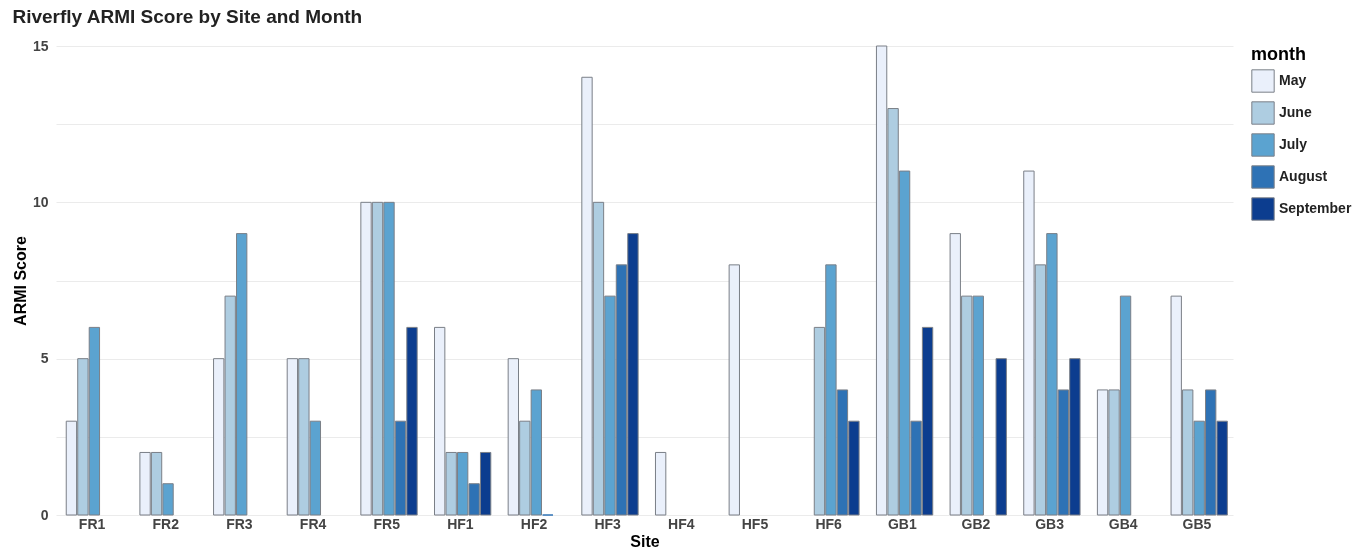  I want to click on legend-label: September, so click(1315, 208).